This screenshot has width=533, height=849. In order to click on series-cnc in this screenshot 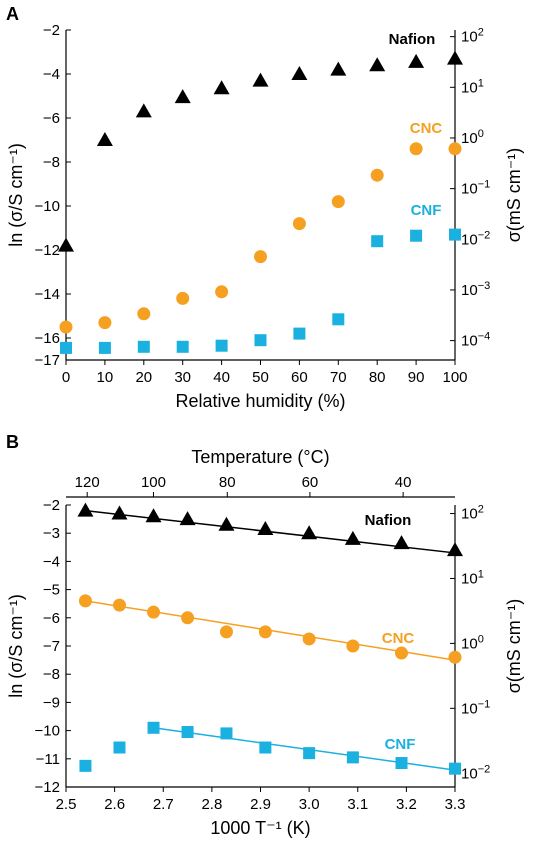, I will do `click(270, 629)`.